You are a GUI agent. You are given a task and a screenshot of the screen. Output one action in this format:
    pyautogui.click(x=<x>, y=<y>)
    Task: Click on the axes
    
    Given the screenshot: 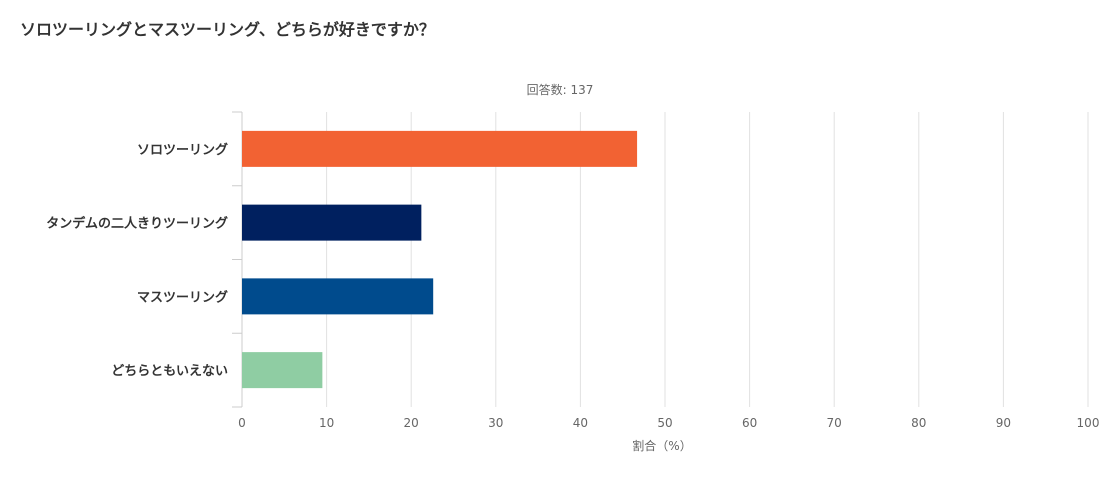 What is the action you would take?
    pyautogui.click(x=237, y=259)
    